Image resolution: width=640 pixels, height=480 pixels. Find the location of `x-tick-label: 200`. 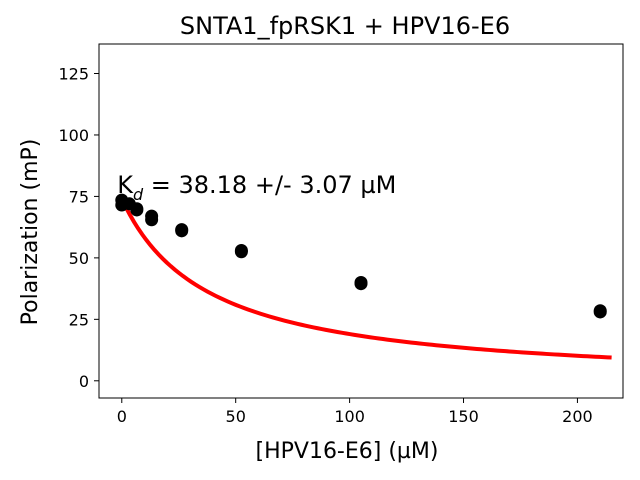

x-tick-label: 200 is located at coordinates (577, 416).